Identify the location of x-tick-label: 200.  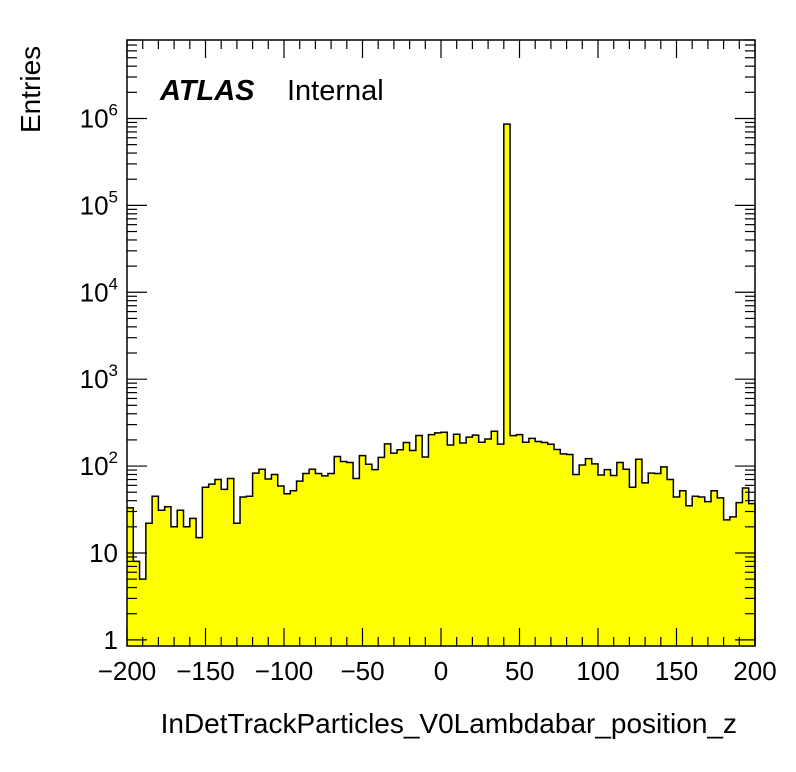
(754, 671).